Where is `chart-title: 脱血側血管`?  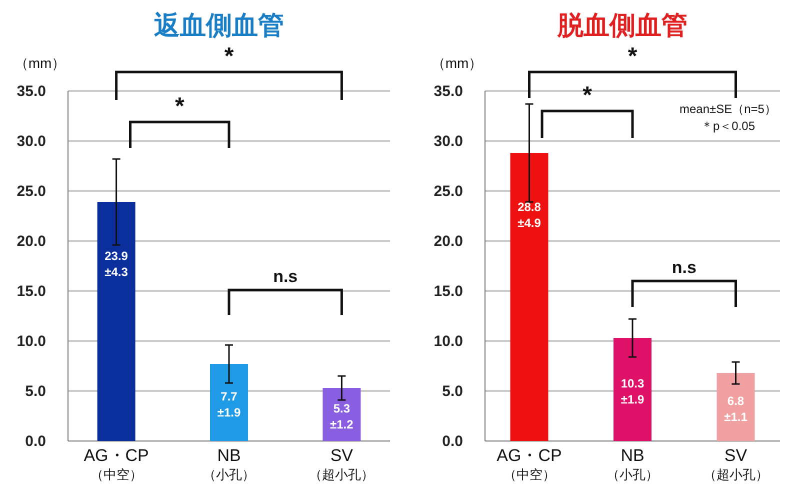
chart-title: 脱血側血管 is located at coordinates (622, 25).